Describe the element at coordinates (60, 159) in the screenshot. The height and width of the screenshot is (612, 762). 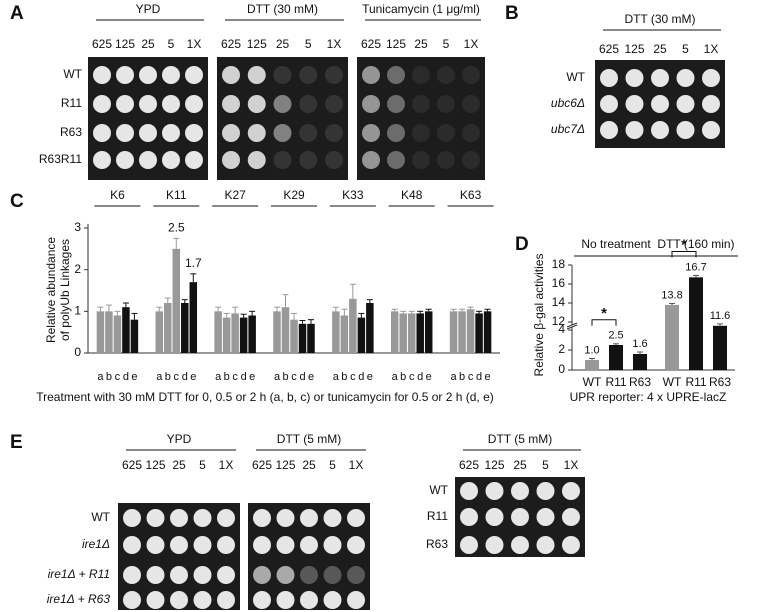
I see `label: R63R11` at that location.